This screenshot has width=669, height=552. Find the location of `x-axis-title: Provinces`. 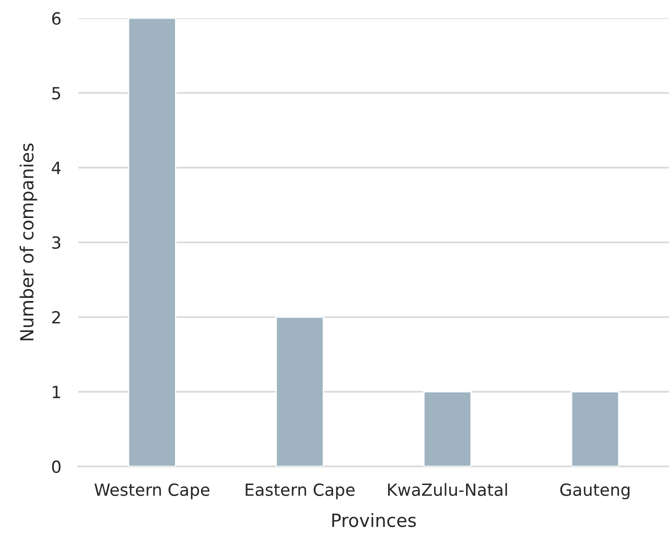

x-axis-title: Provinces is located at coordinates (374, 520).